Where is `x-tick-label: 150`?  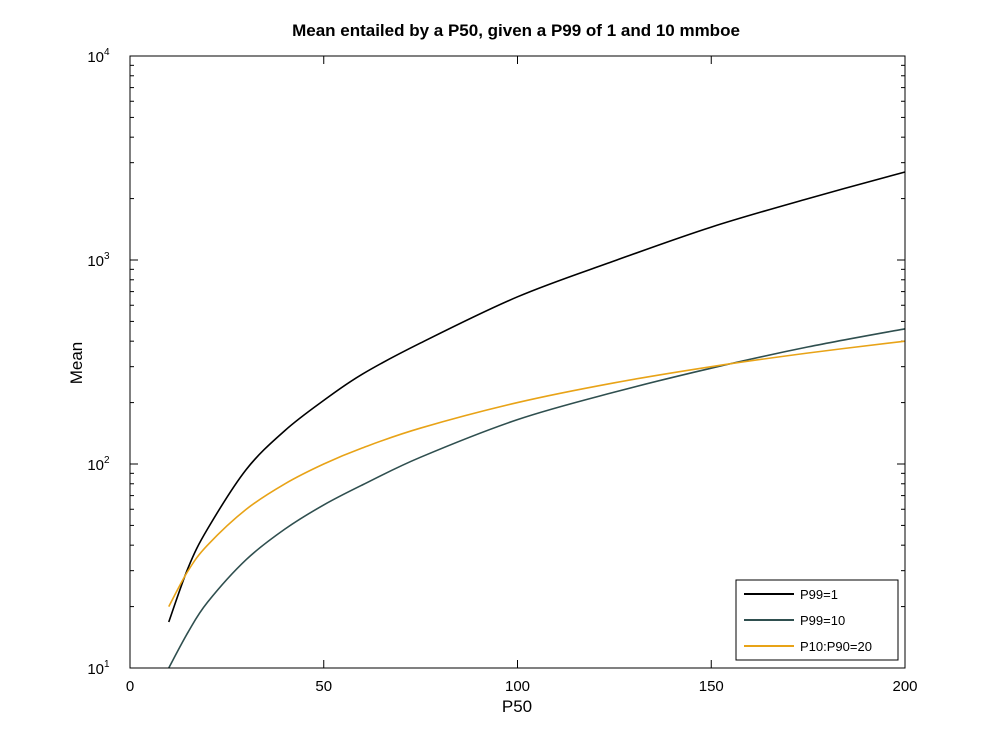 x-tick-label: 150 is located at coordinates (711, 686).